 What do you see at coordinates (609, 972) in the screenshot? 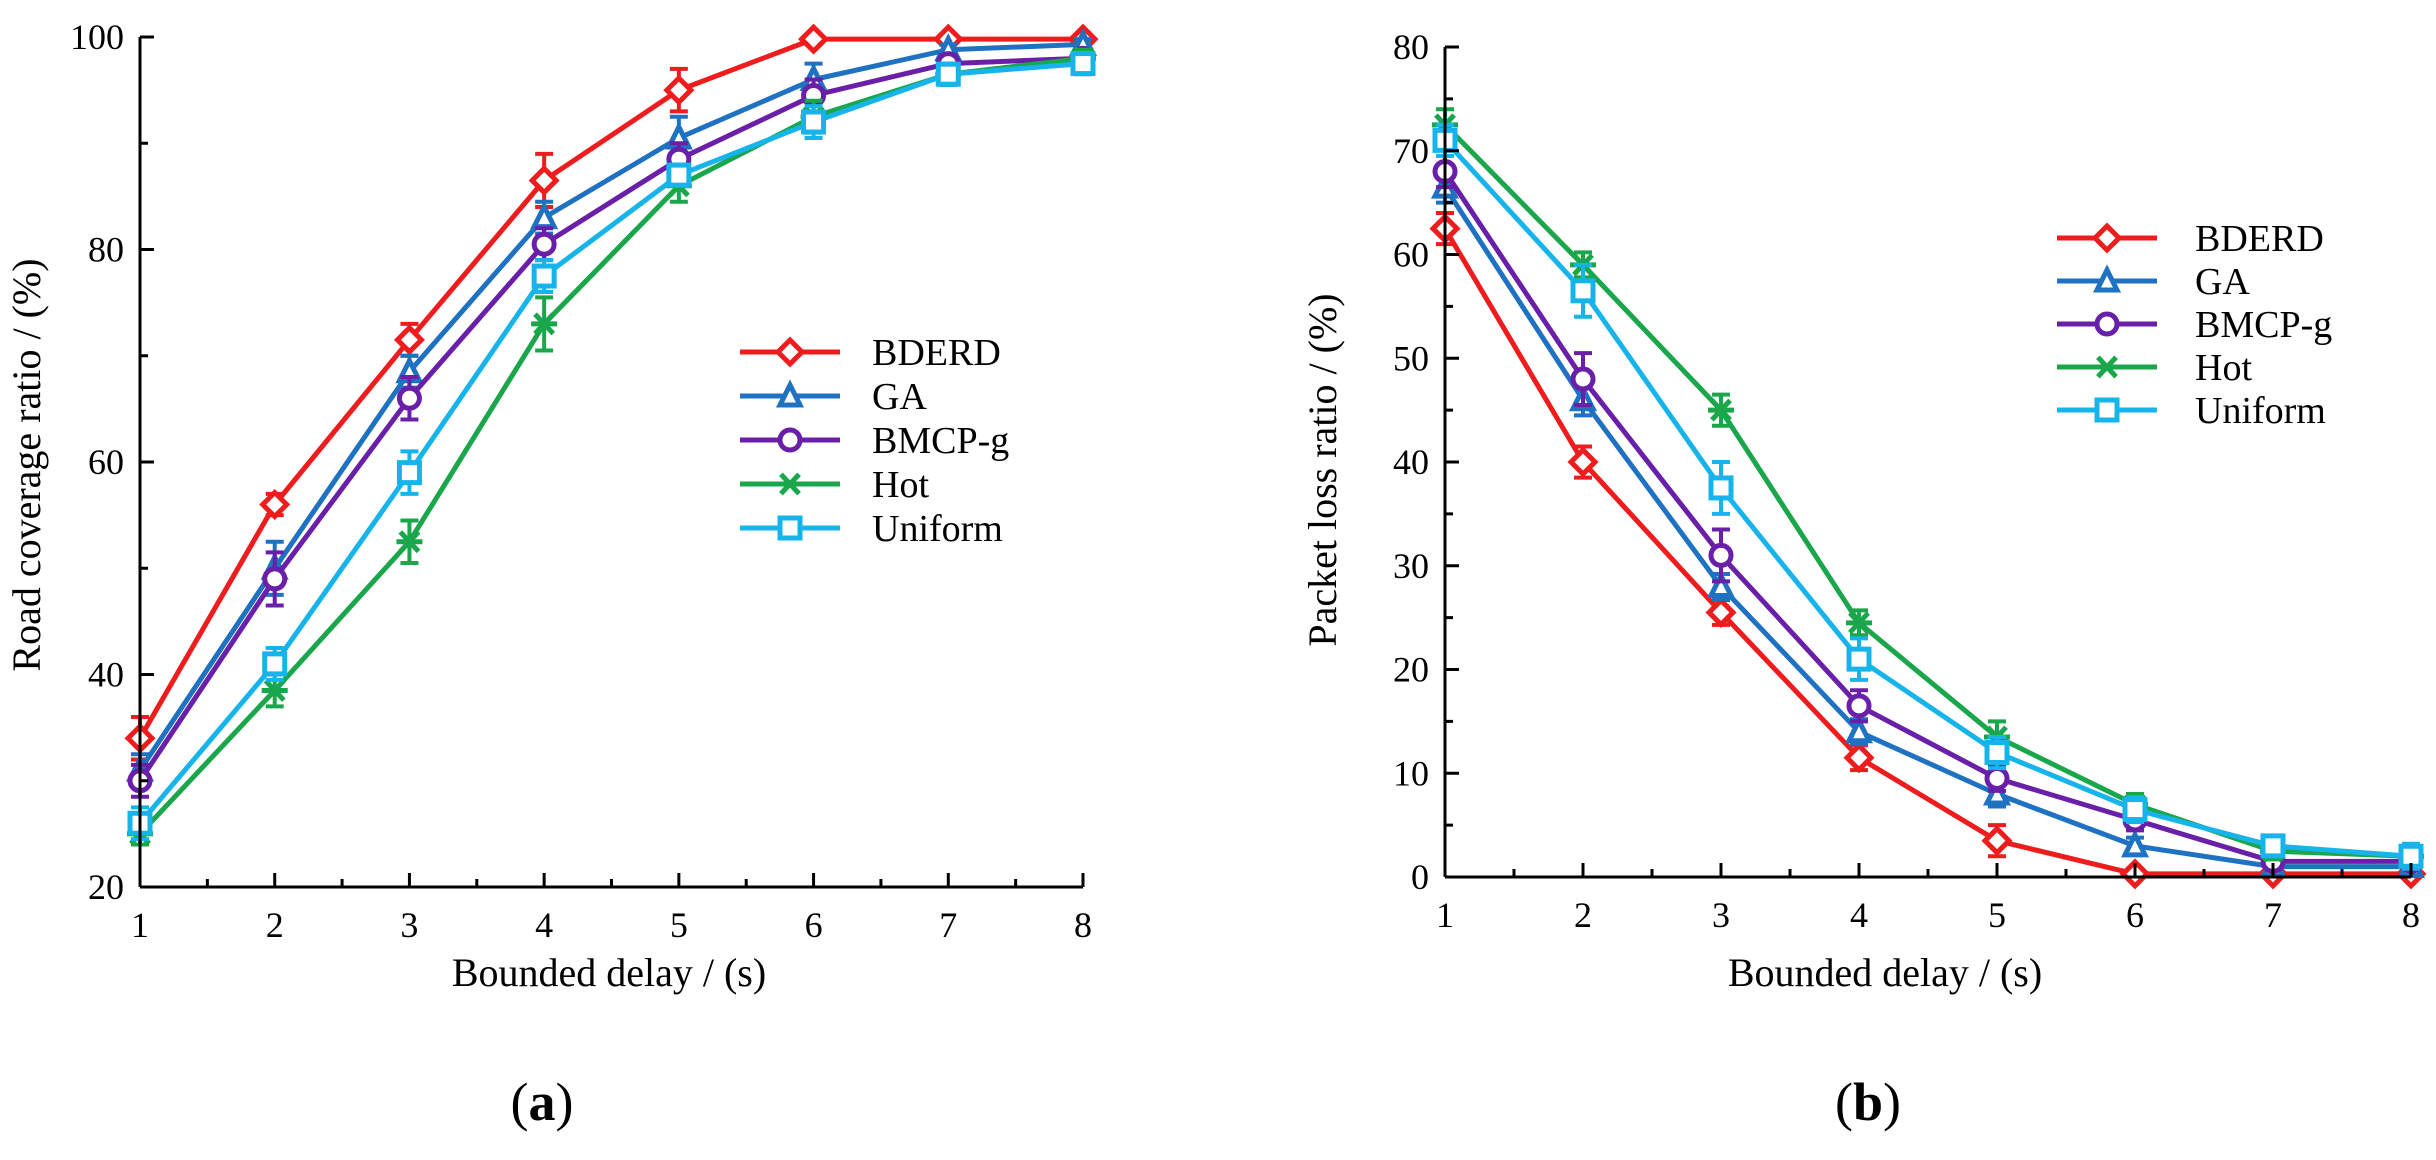
I see `x-axis-label: Bounded delay / (s)` at bounding box center [609, 972].